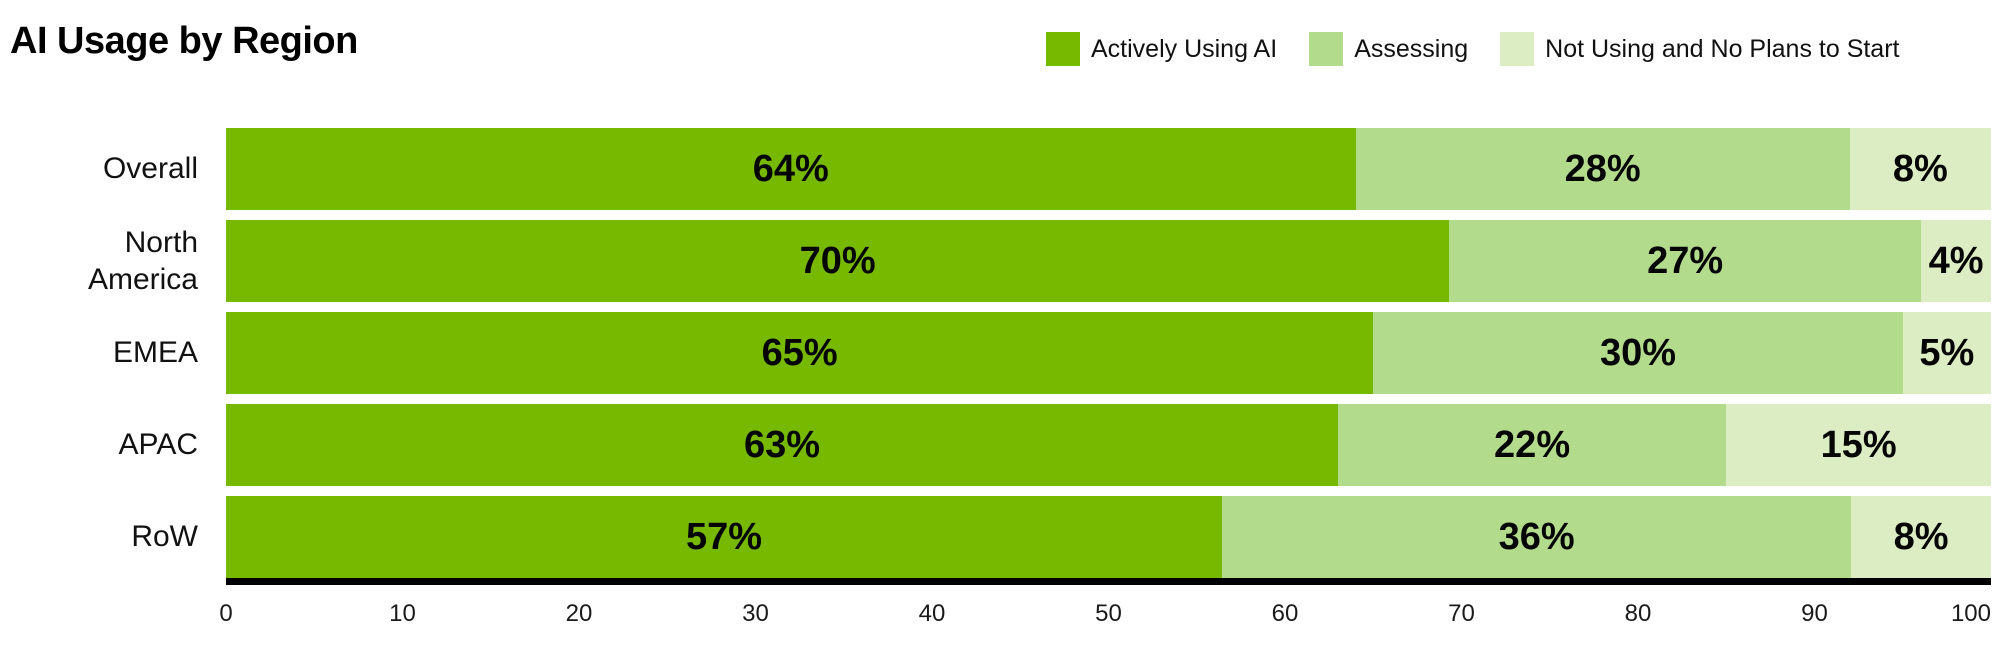 The width and height of the screenshot is (1999, 655). I want to click on stacked-bar: 65% 30% 5%, so click(1108, 353).